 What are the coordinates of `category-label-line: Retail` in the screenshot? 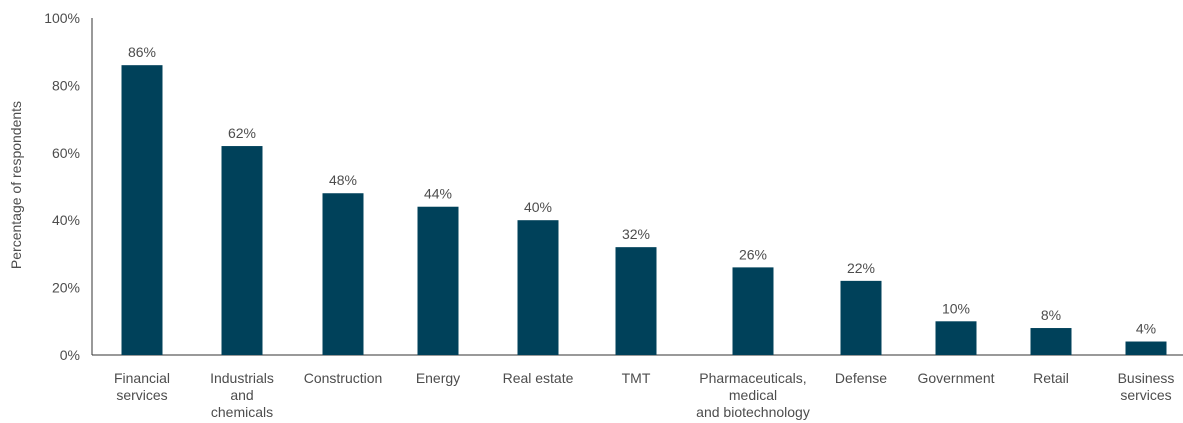 It's located at (1051, 378).